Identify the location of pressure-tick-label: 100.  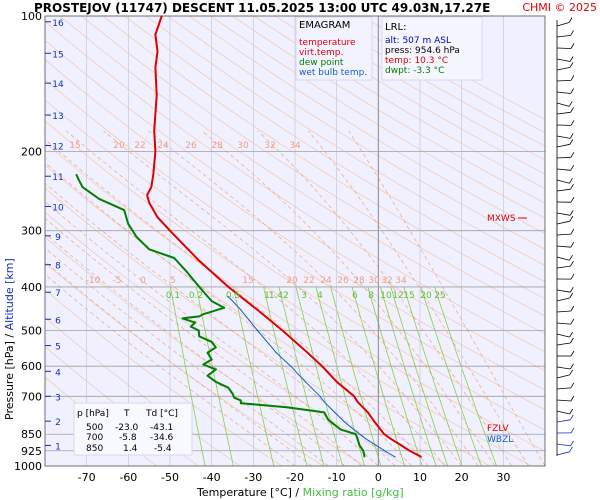
(31, 16).